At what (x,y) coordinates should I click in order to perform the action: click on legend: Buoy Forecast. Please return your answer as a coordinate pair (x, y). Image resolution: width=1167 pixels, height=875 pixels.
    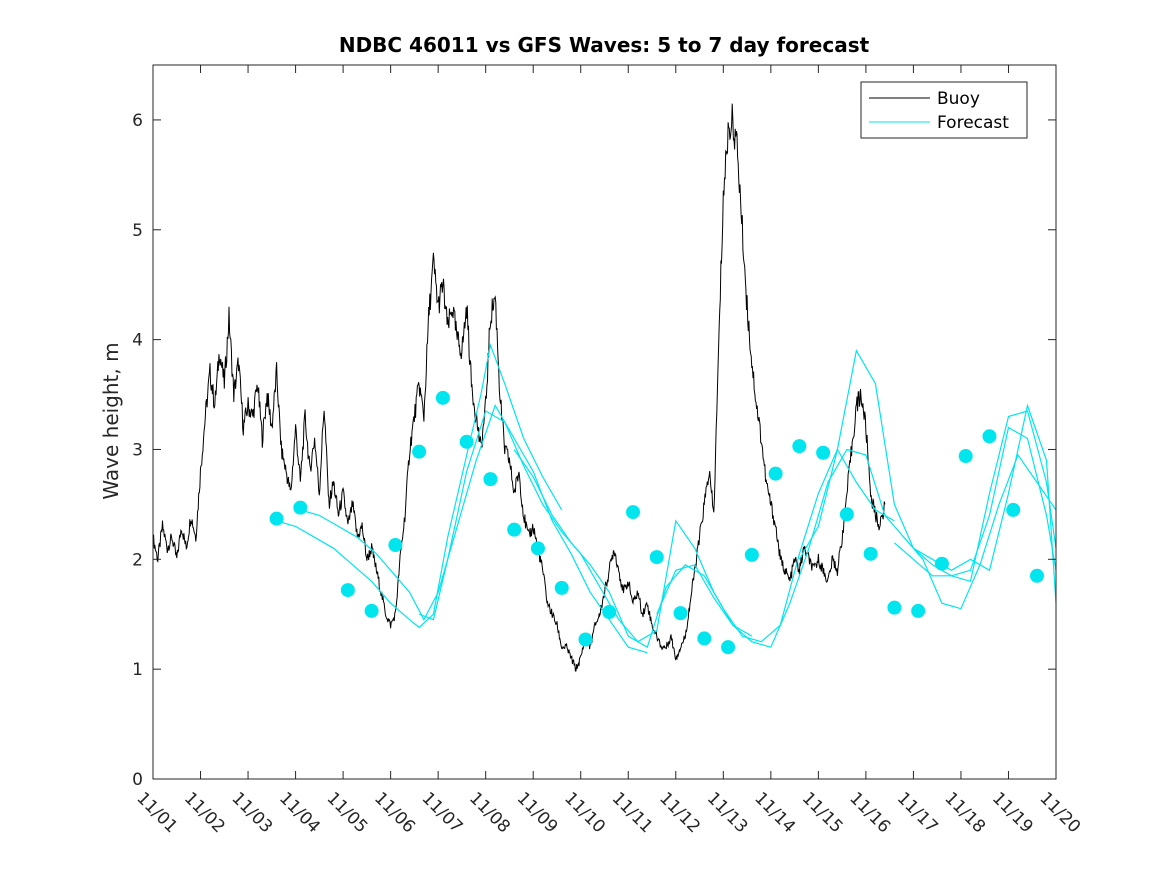
    Looking at the image, I should click on (944, 110).